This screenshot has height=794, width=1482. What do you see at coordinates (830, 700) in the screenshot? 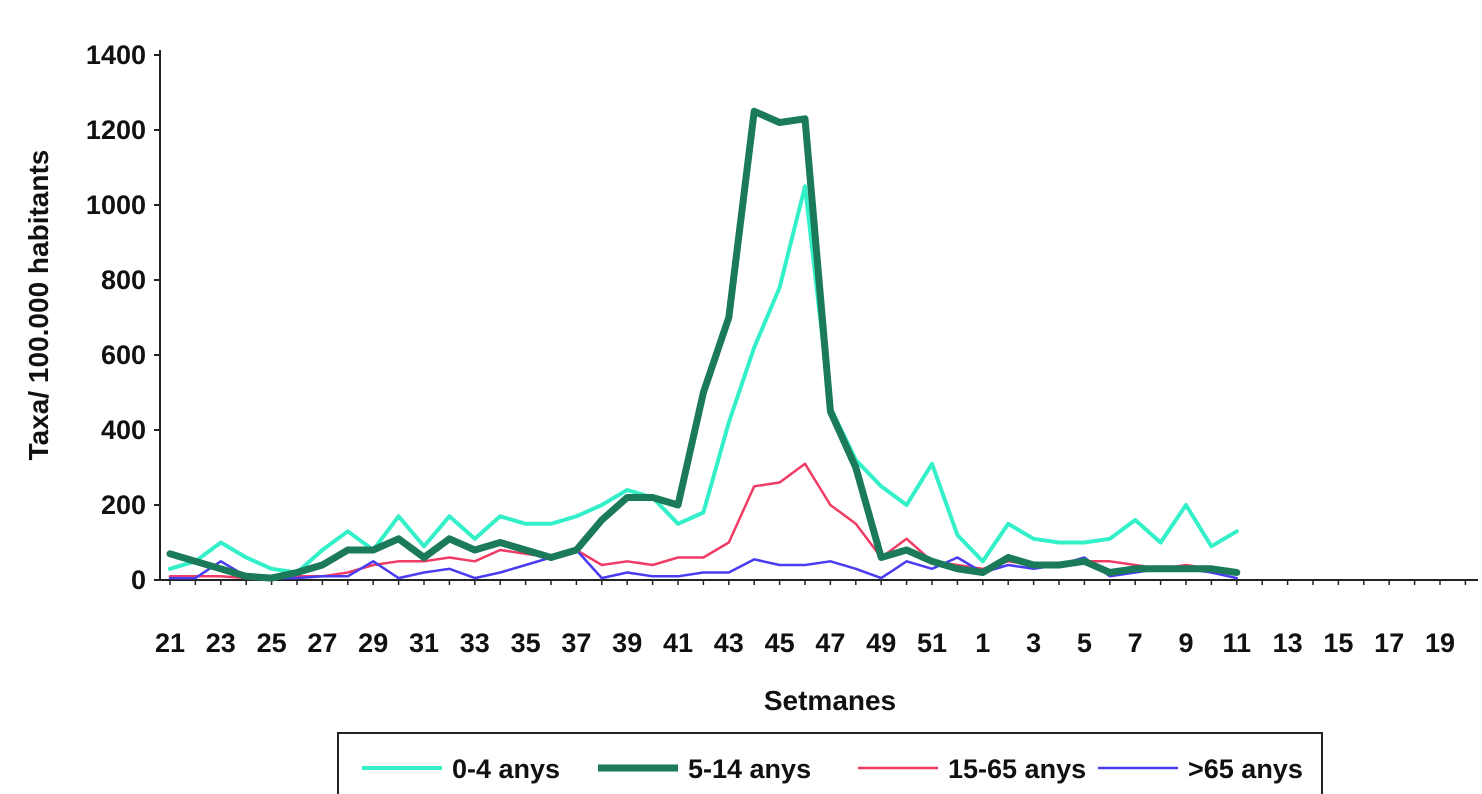
I see `x-axis-title: Setmanes` at bounding box center [830, 700].